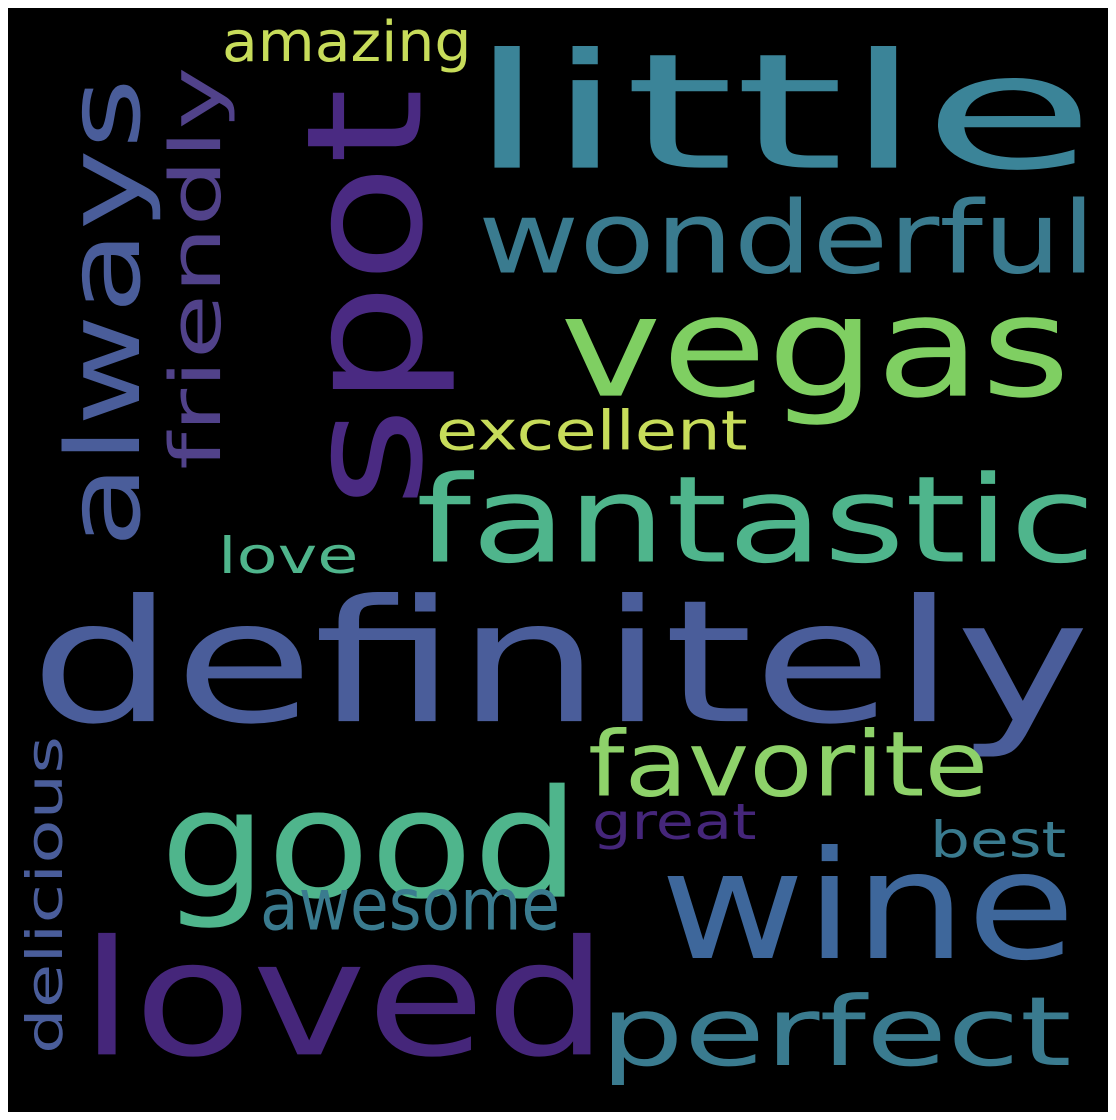 Image resolution: width=1116 pixels, height=1120 pixels. What do you see at coordinates (788, 764) in the screenshot?
I see `word-favorite: favorite` at bounding box center [788, 764].